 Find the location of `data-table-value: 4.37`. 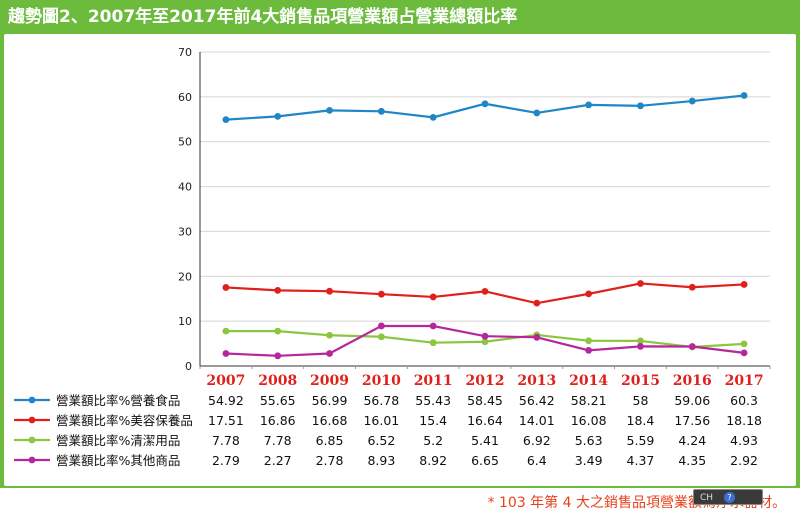

data-table-value: 4.37 is located at coordinates (641, 460).